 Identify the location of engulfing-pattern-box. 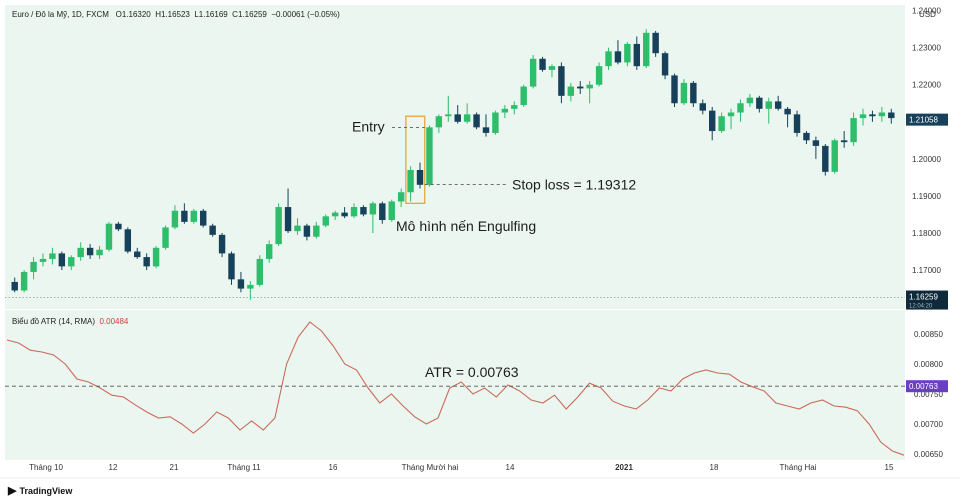
(415, 159).